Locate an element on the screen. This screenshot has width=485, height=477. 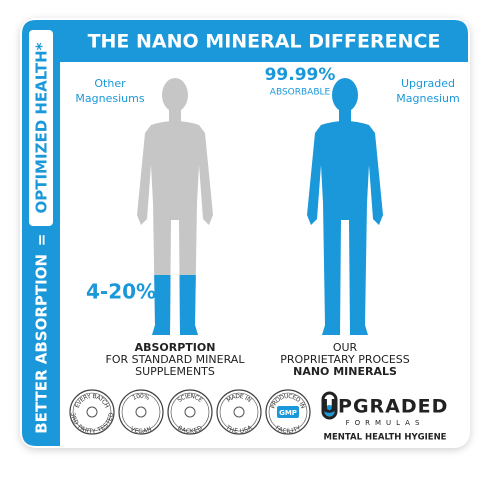
badge-mid-box is located at coordinates (288, 412).